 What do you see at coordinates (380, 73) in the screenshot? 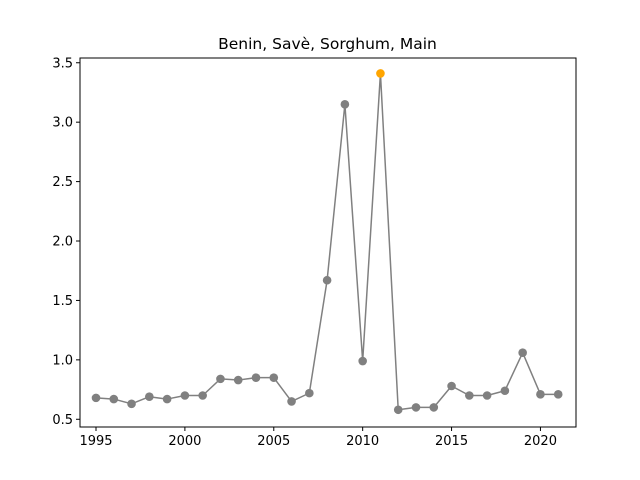
I see `highlighted-data-point` at bounding box center [380, 73].